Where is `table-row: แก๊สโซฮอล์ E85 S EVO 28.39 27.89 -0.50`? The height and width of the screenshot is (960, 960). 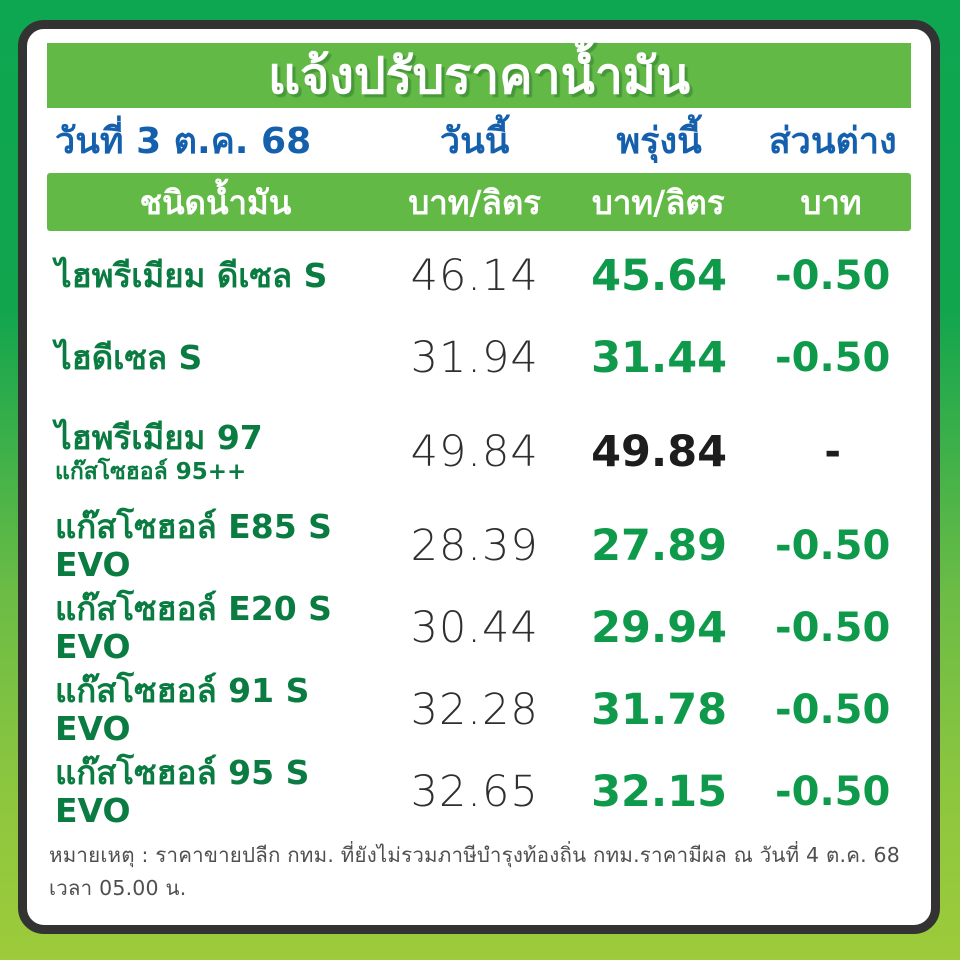
table-row: แก๊สโซฮอล์ E85 S EVO 28.39 27.89 -0.50 is located at coordinates (479, 546).